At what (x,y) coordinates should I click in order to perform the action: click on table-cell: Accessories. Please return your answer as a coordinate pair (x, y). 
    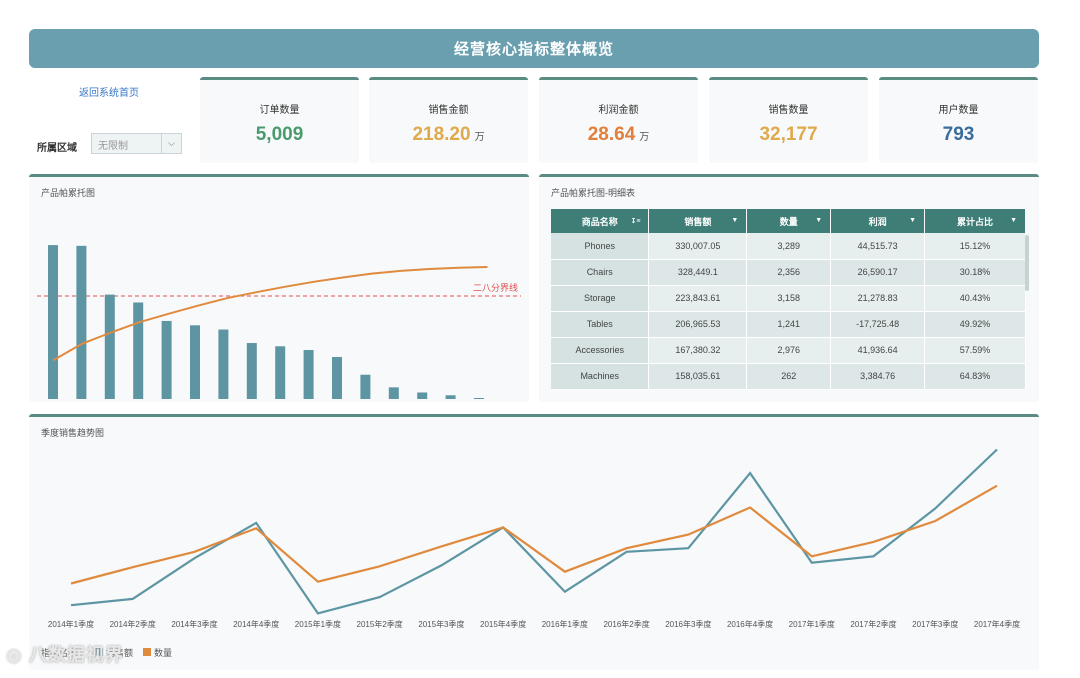
    Looking at the image, I should click on (600, 350).